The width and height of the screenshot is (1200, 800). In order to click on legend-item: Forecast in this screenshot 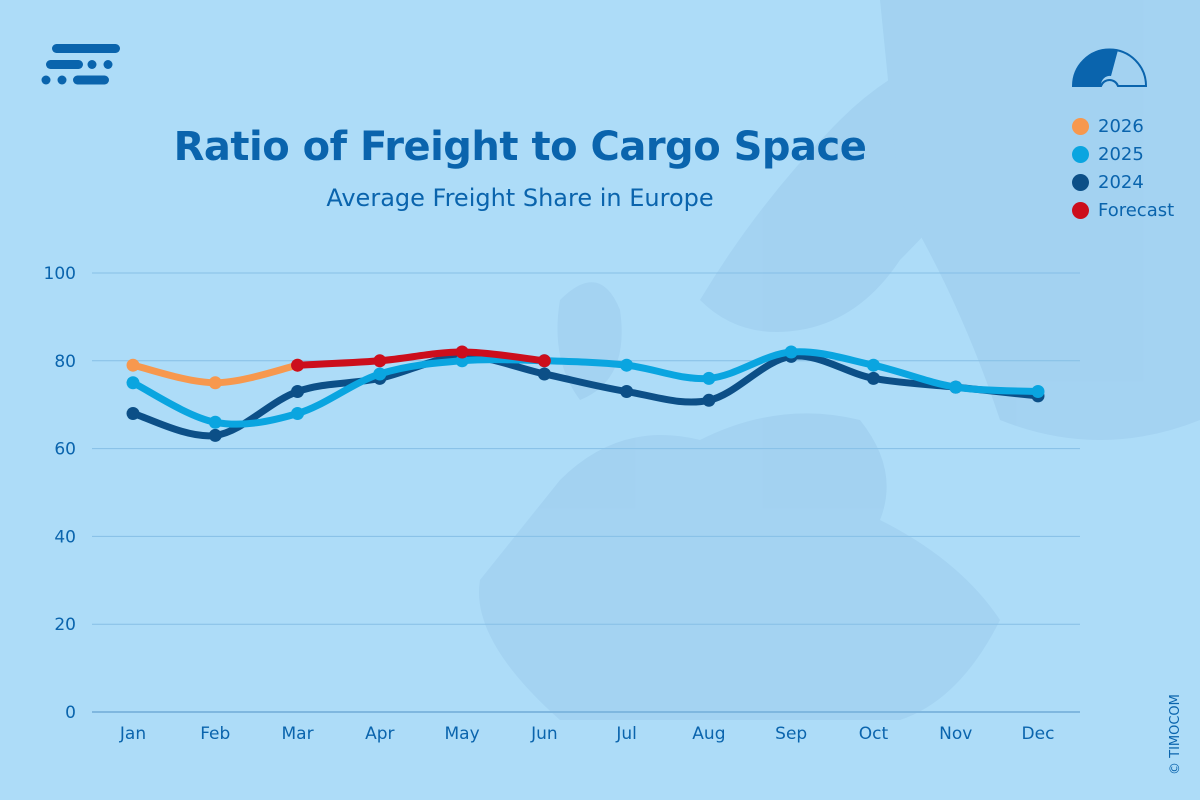, I will do `click(1123, 210)`.